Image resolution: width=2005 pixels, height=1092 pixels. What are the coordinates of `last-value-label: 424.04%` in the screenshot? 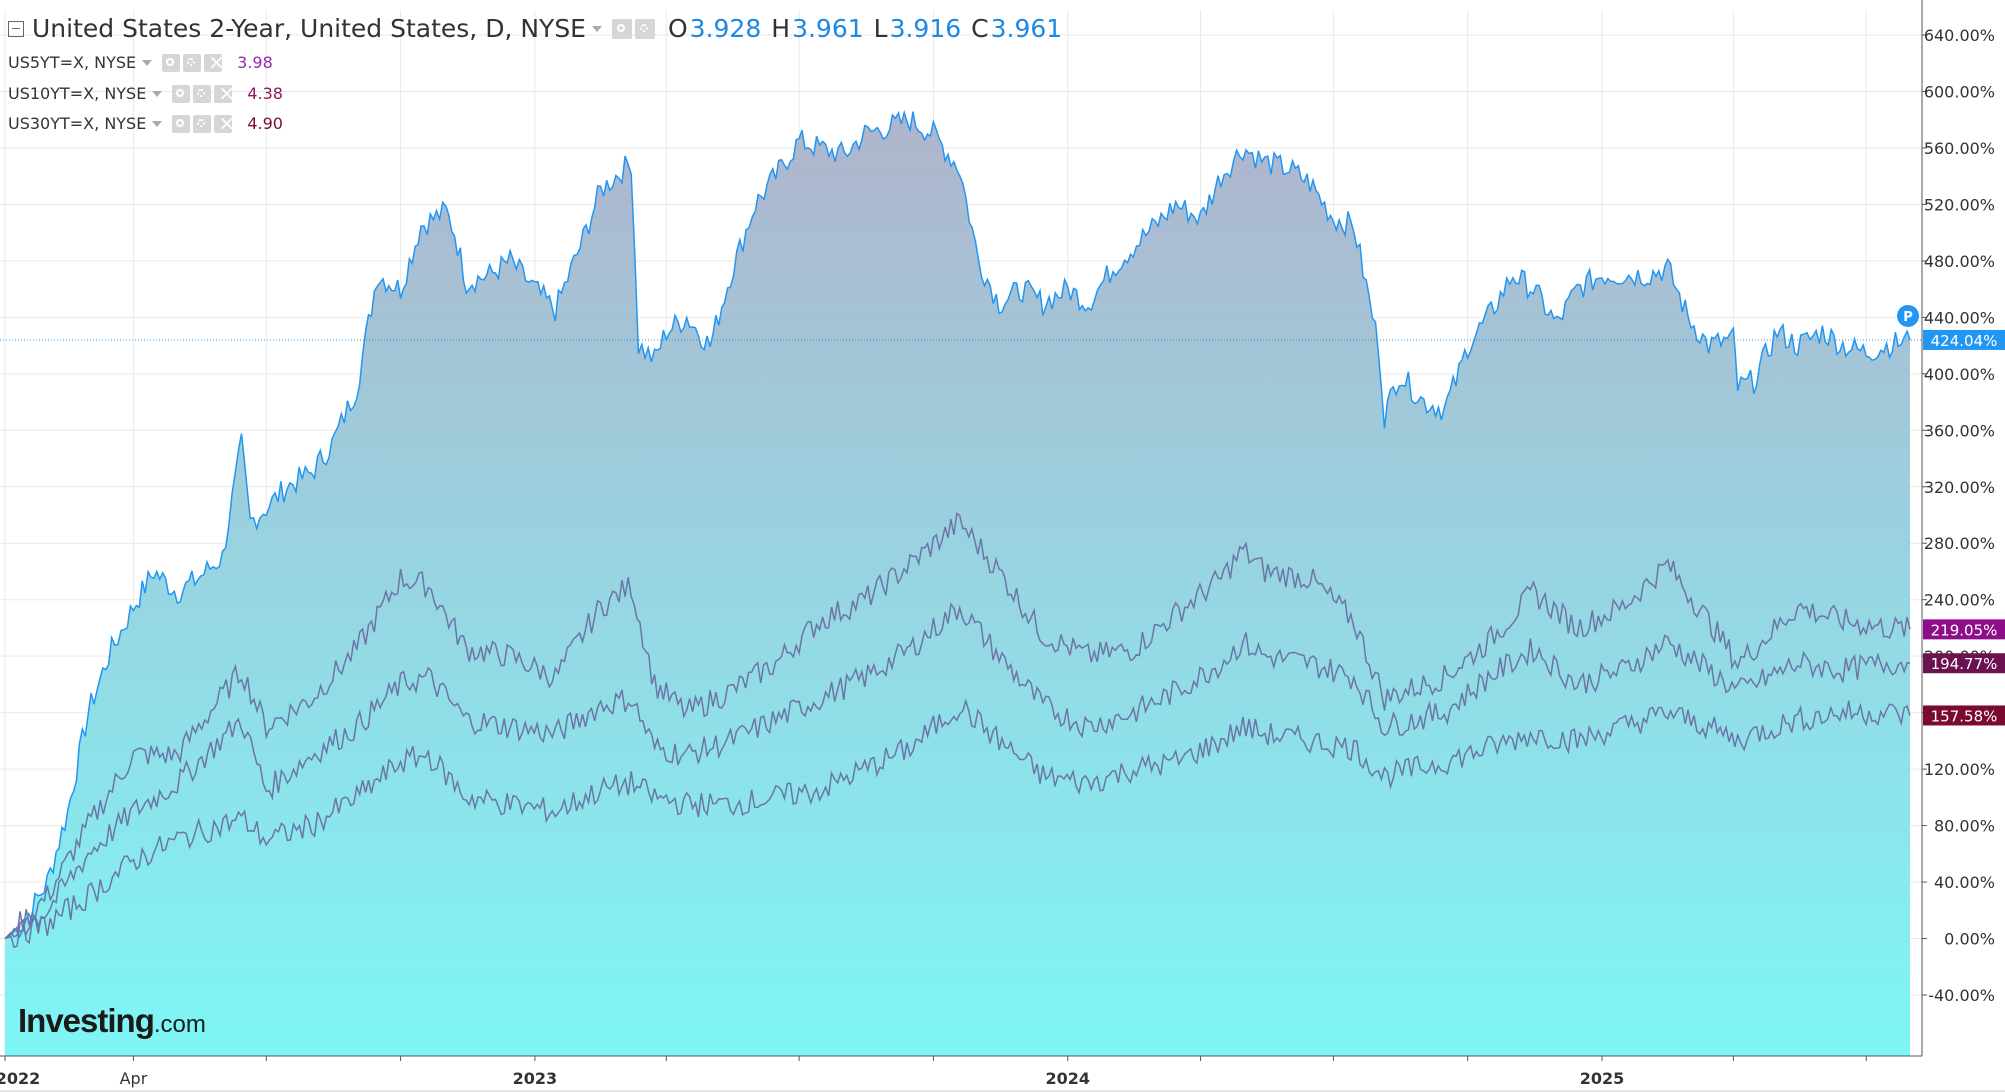 It's located at (1964, 341).